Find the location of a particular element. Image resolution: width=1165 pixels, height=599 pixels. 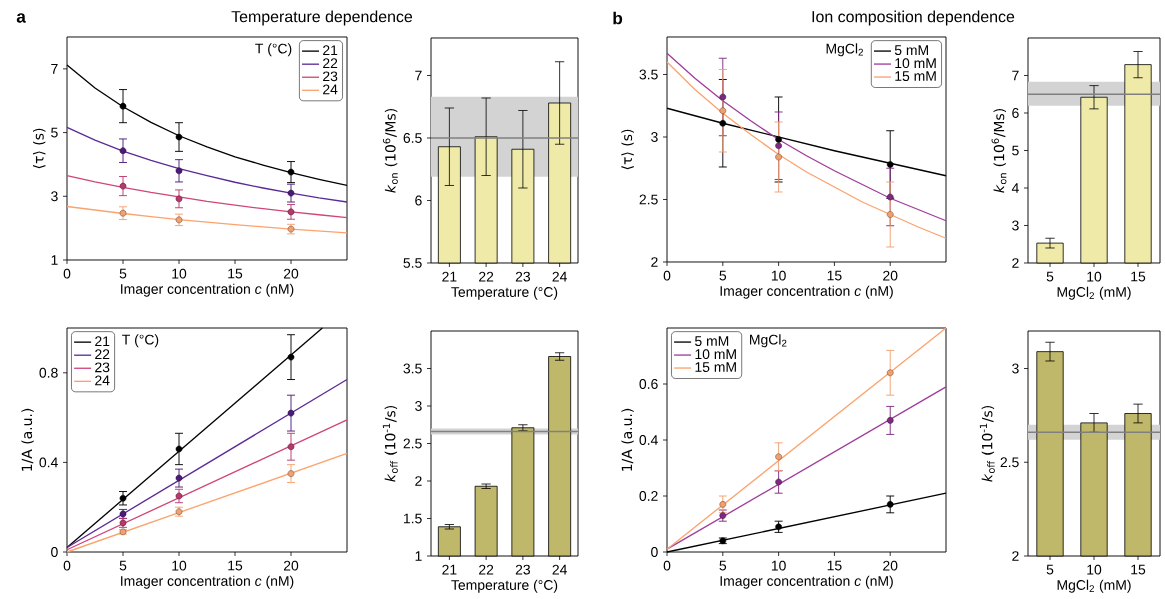

y-tick-label: 0.8 is located at coordinates (48, 372).